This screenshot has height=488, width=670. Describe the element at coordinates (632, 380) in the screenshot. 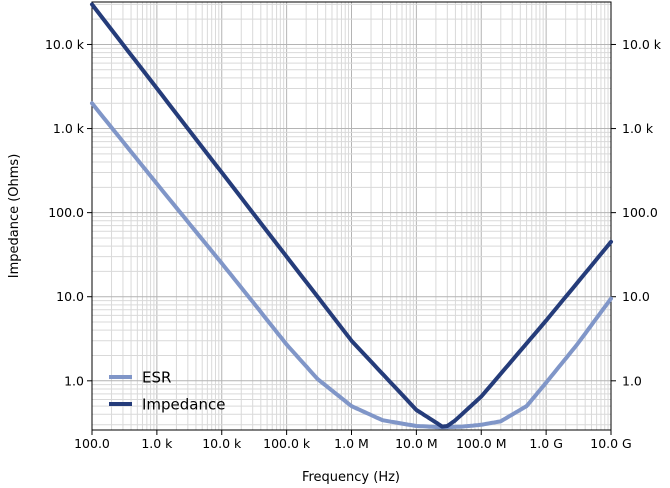

I see `y-tick-label-right: 1.0` at that location.